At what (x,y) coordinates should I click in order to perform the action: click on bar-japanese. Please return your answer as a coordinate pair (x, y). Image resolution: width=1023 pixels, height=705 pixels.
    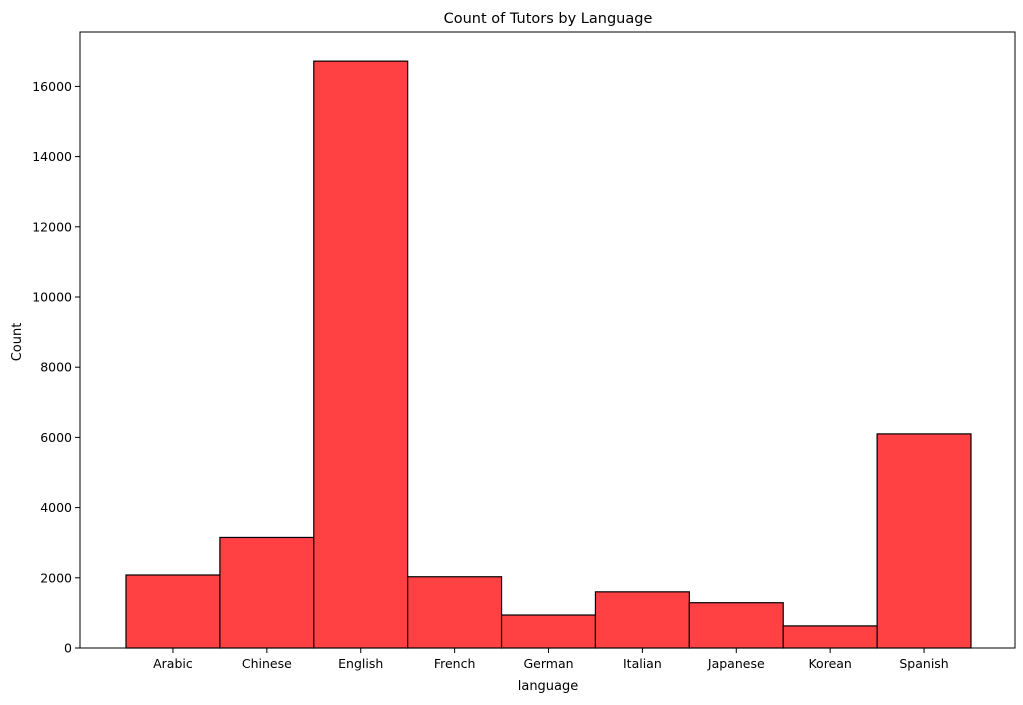
    Looking at the image, I should click on (736, 625).